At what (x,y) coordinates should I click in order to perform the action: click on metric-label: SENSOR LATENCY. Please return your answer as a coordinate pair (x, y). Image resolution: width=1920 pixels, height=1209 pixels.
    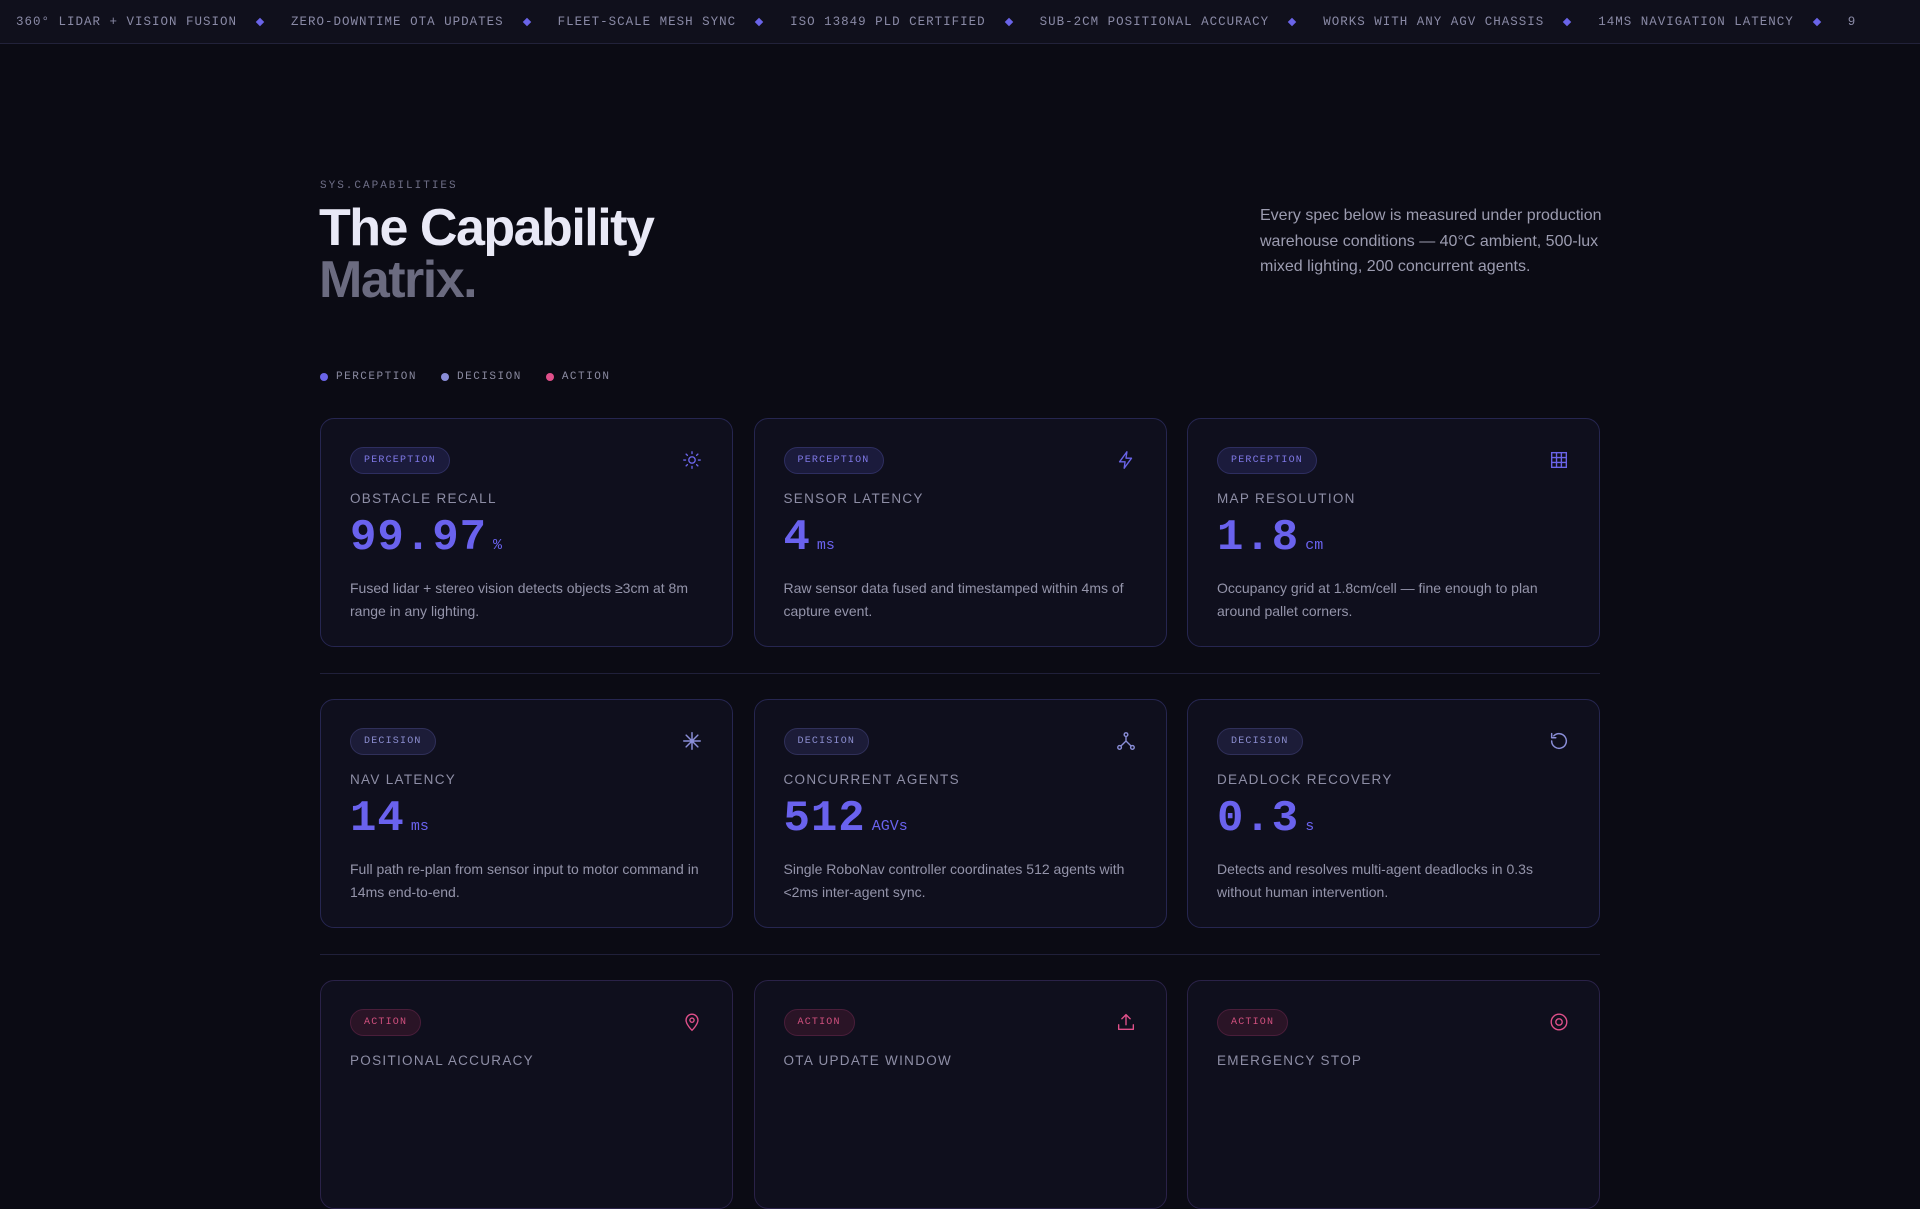
    Looking at the image, I should click on (853, 498).